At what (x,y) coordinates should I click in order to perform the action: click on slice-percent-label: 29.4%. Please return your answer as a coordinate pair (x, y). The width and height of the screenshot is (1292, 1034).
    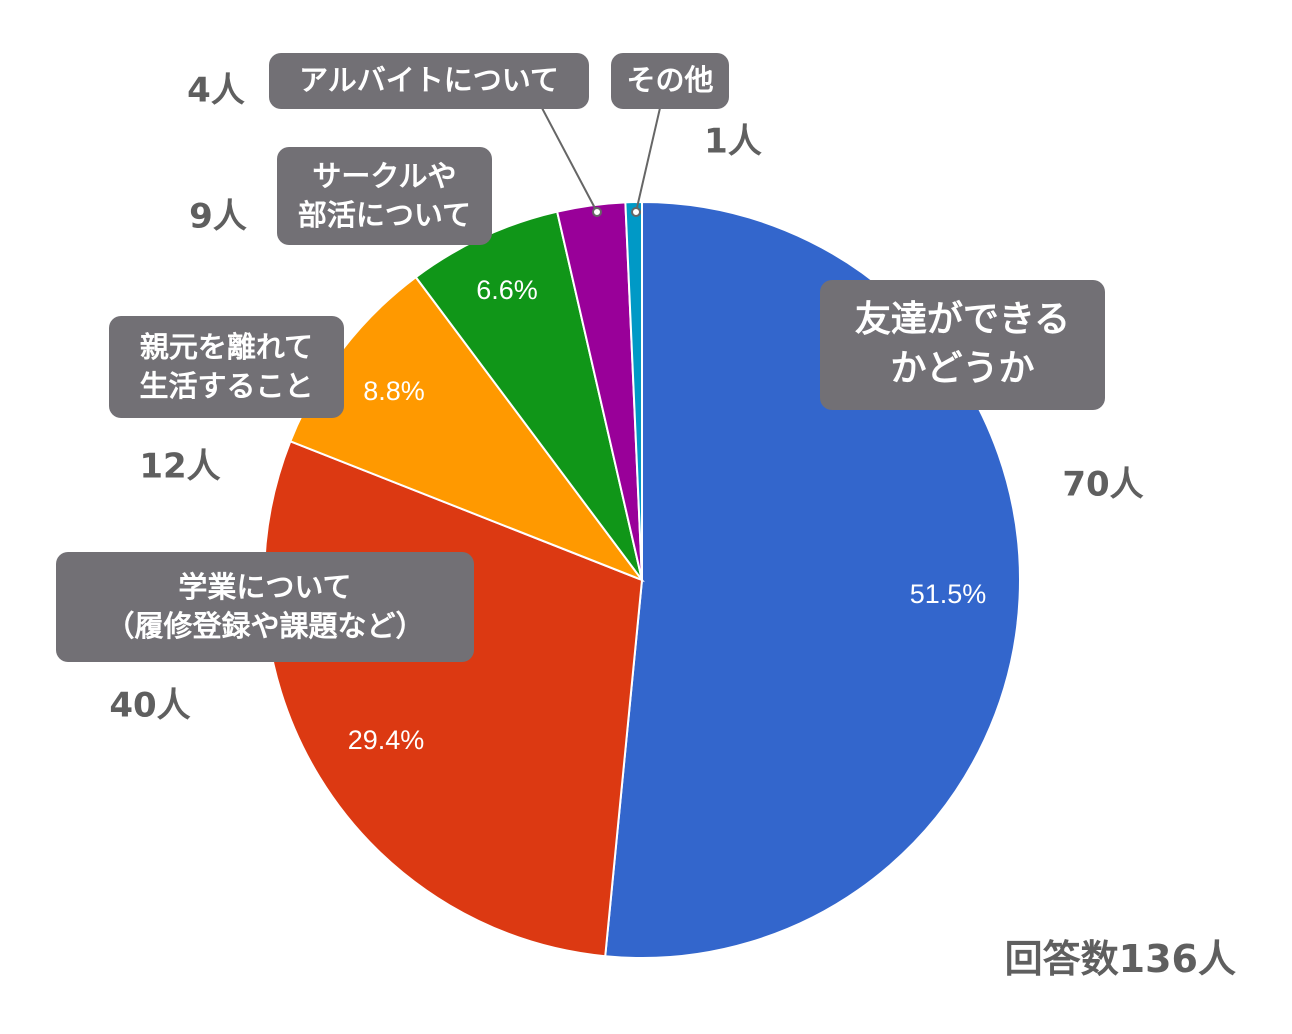
    Looking at the image, I should click on (386, 740).